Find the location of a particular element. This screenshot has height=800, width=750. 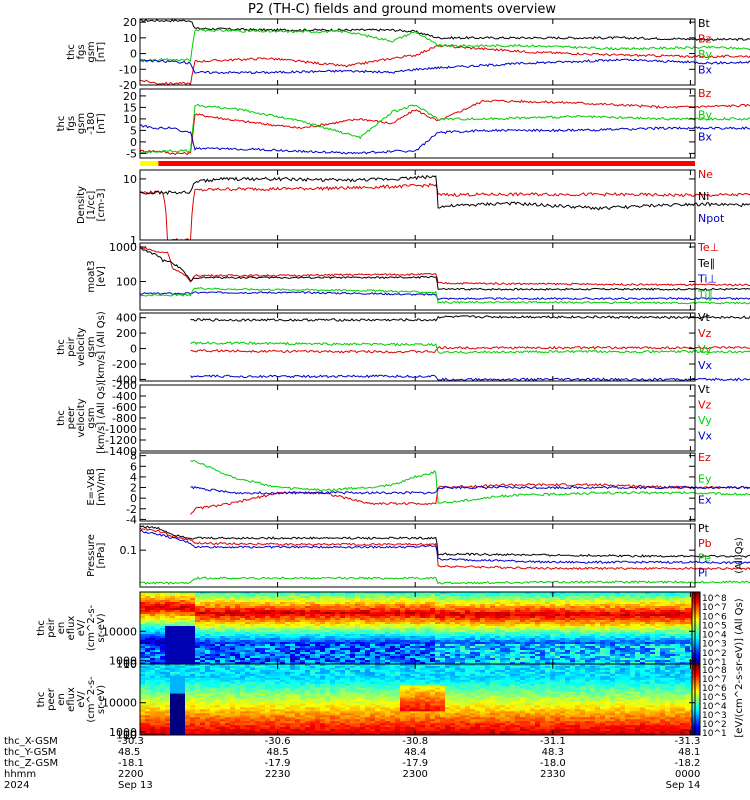

y-axis-label: peir is located at coordinates (51, 627).